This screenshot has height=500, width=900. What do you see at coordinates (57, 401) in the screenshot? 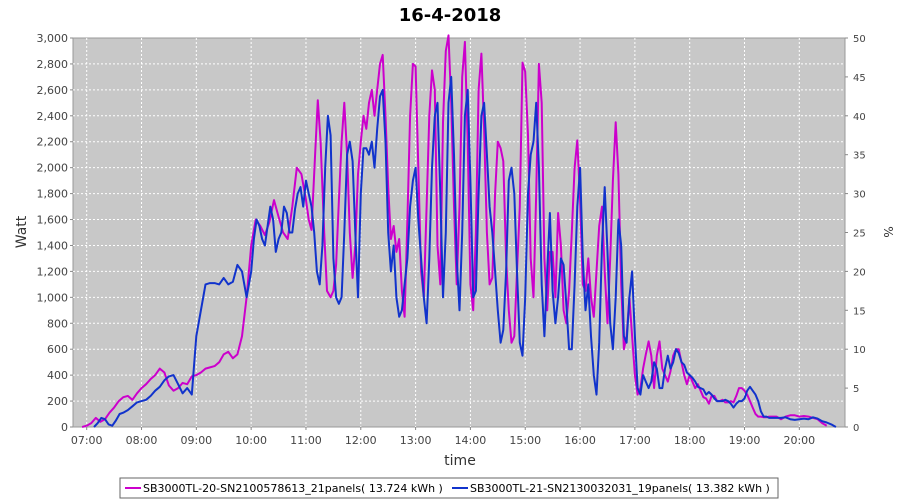
I see `y-tick-label: 200` at bounding box center [57, 401].